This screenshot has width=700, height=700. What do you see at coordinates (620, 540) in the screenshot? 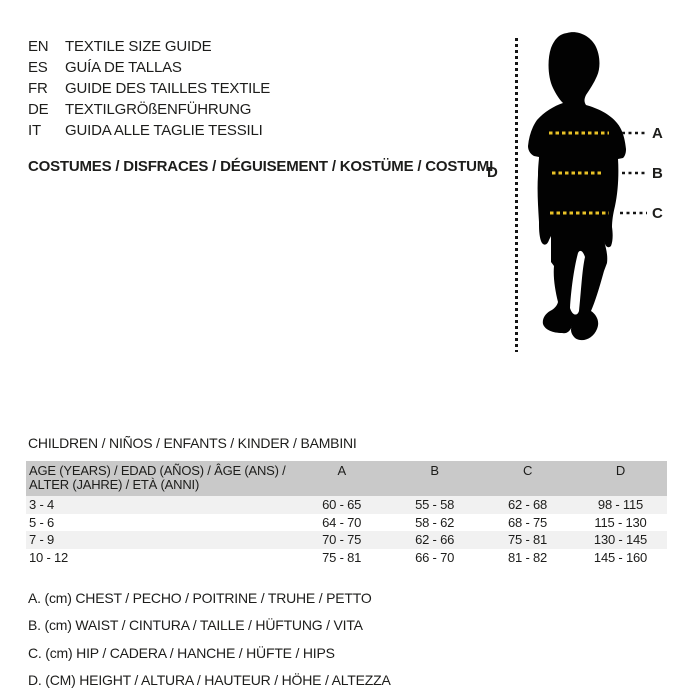
I see `height-cell: 130 - 145` at bounding box center [620, 540].